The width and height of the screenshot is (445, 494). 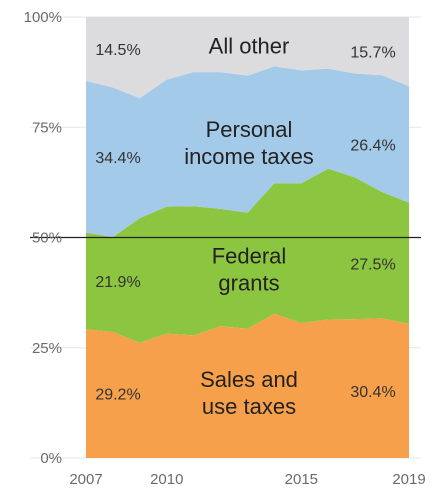 What do you see at coordinates (249, 156) in the screenshot?
I see `category-label-personal-income-taxes-line-2: income taxes` at bounding box center [249, 156].